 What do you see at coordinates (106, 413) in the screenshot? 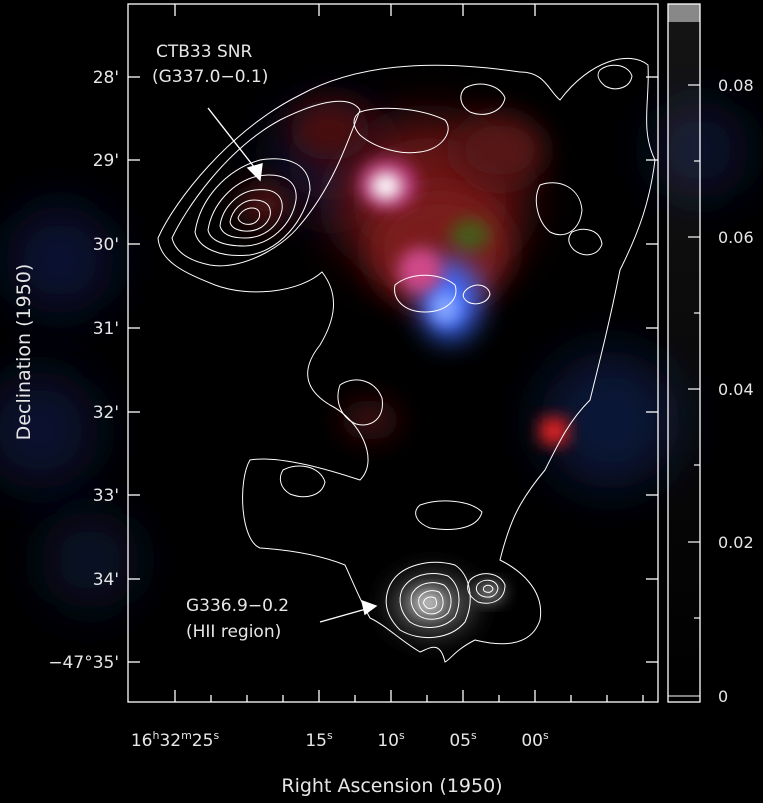
I see `y-tick-label: 32'` at bounding box center [106, 413].